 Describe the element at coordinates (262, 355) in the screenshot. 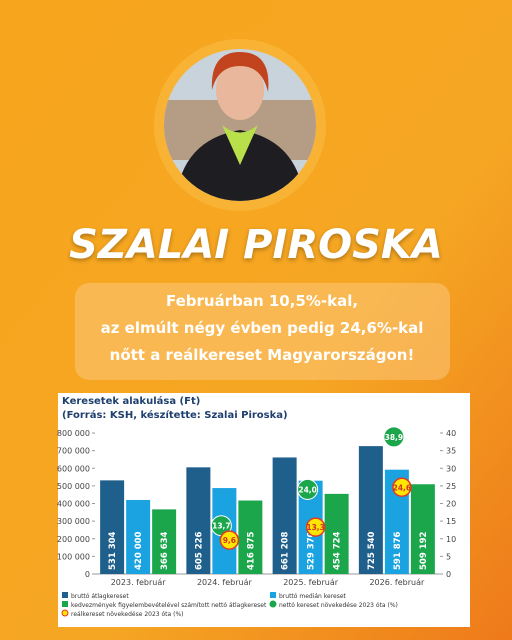

I see `text-line: nőtt a reálkereset Magyarországon!` at that location.